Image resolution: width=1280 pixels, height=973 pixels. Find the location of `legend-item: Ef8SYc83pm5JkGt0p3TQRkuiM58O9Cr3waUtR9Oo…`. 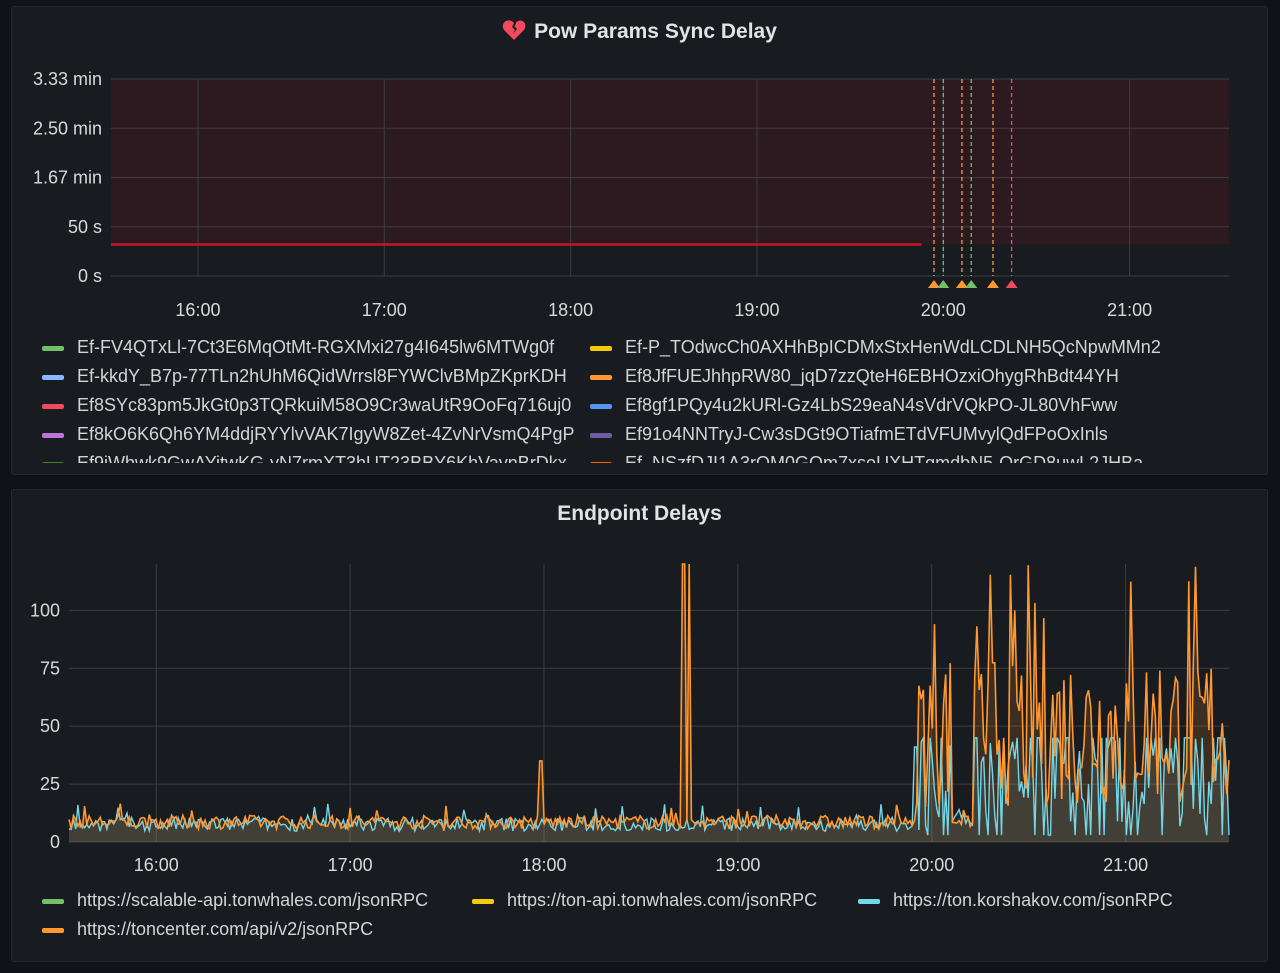

legend-item: Ef8SYc83pm5JkGt0p3TQRkuiM58O9Cr3waUtR9Oo… is located at coordinates (306, 405).